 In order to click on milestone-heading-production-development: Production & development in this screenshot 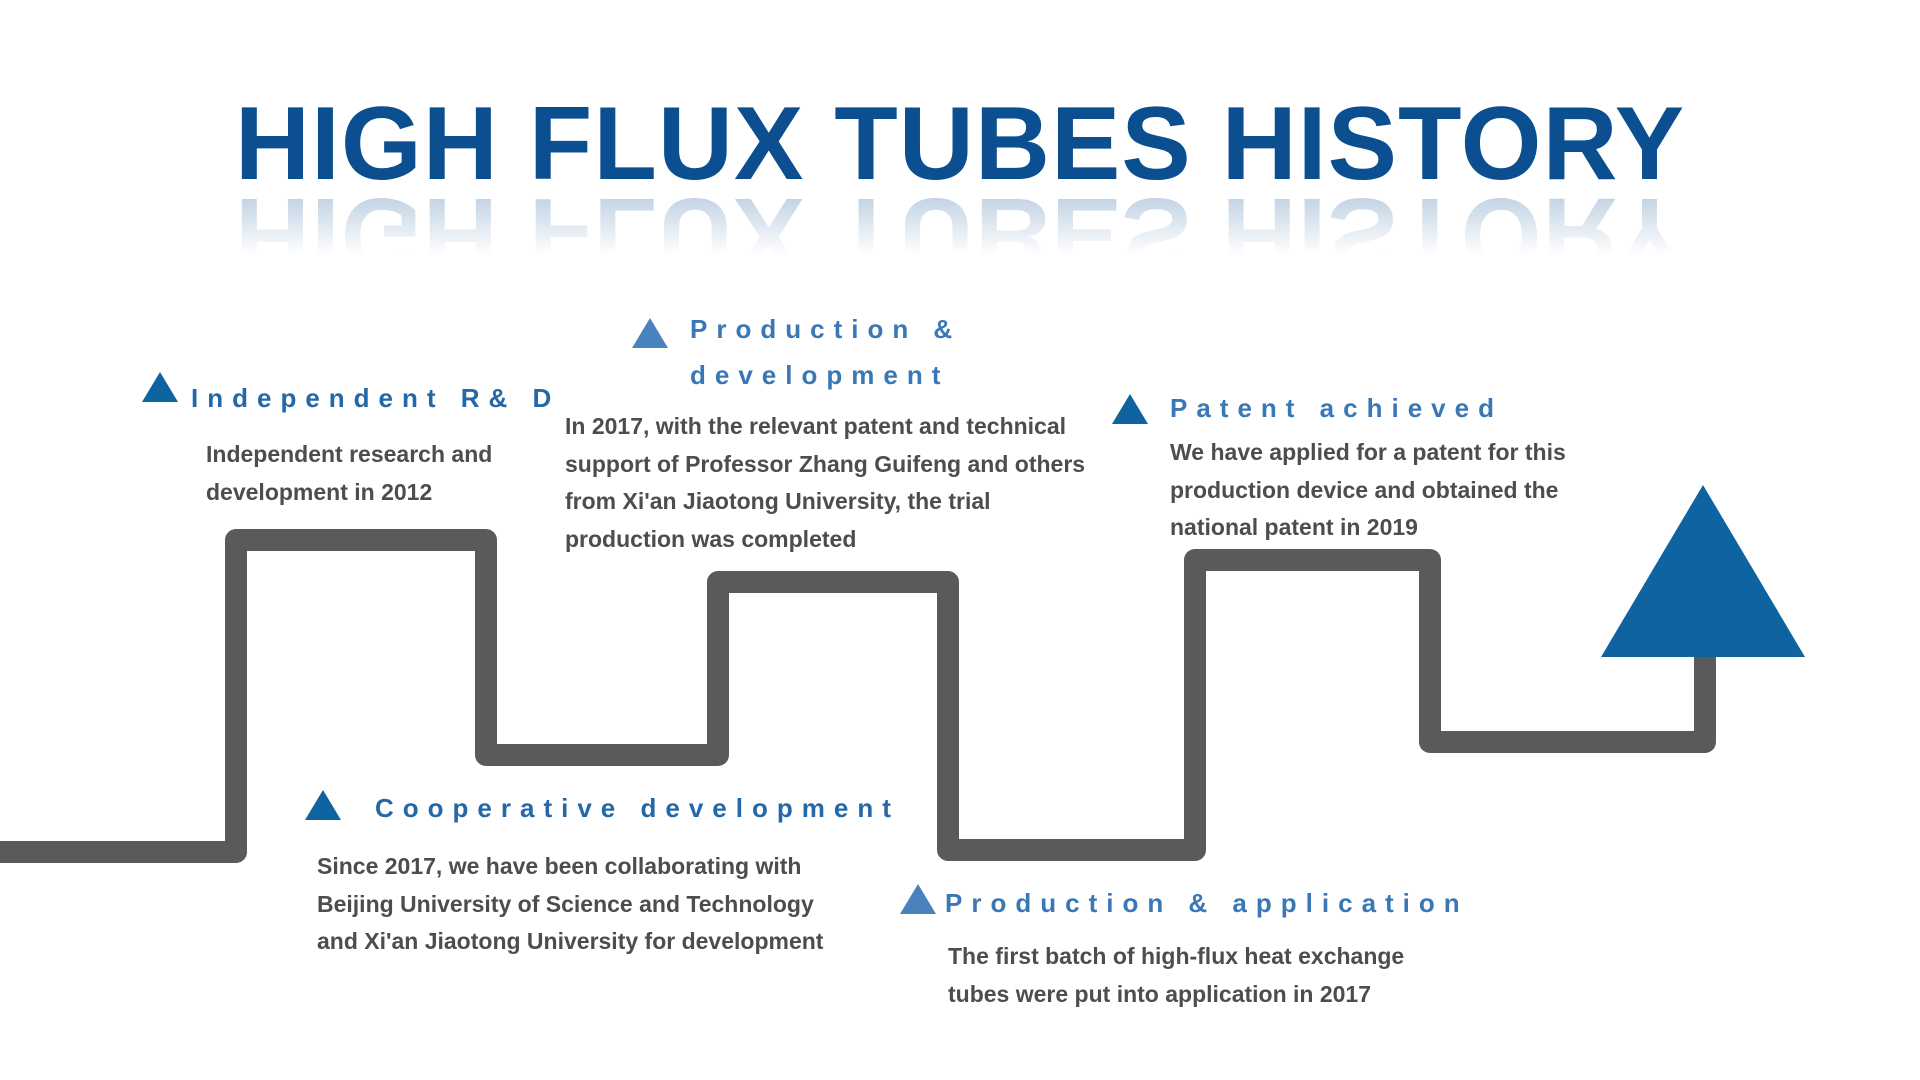, I will do `click(825, 352)`.